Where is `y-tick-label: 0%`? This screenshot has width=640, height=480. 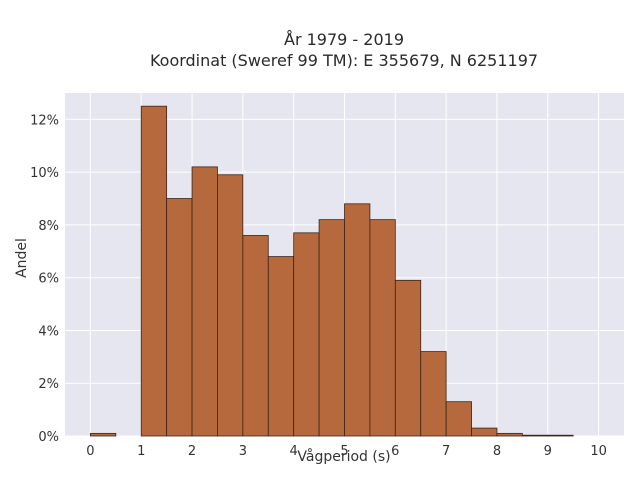 y-tick-label: 0% is located at coordinates (48, 437).